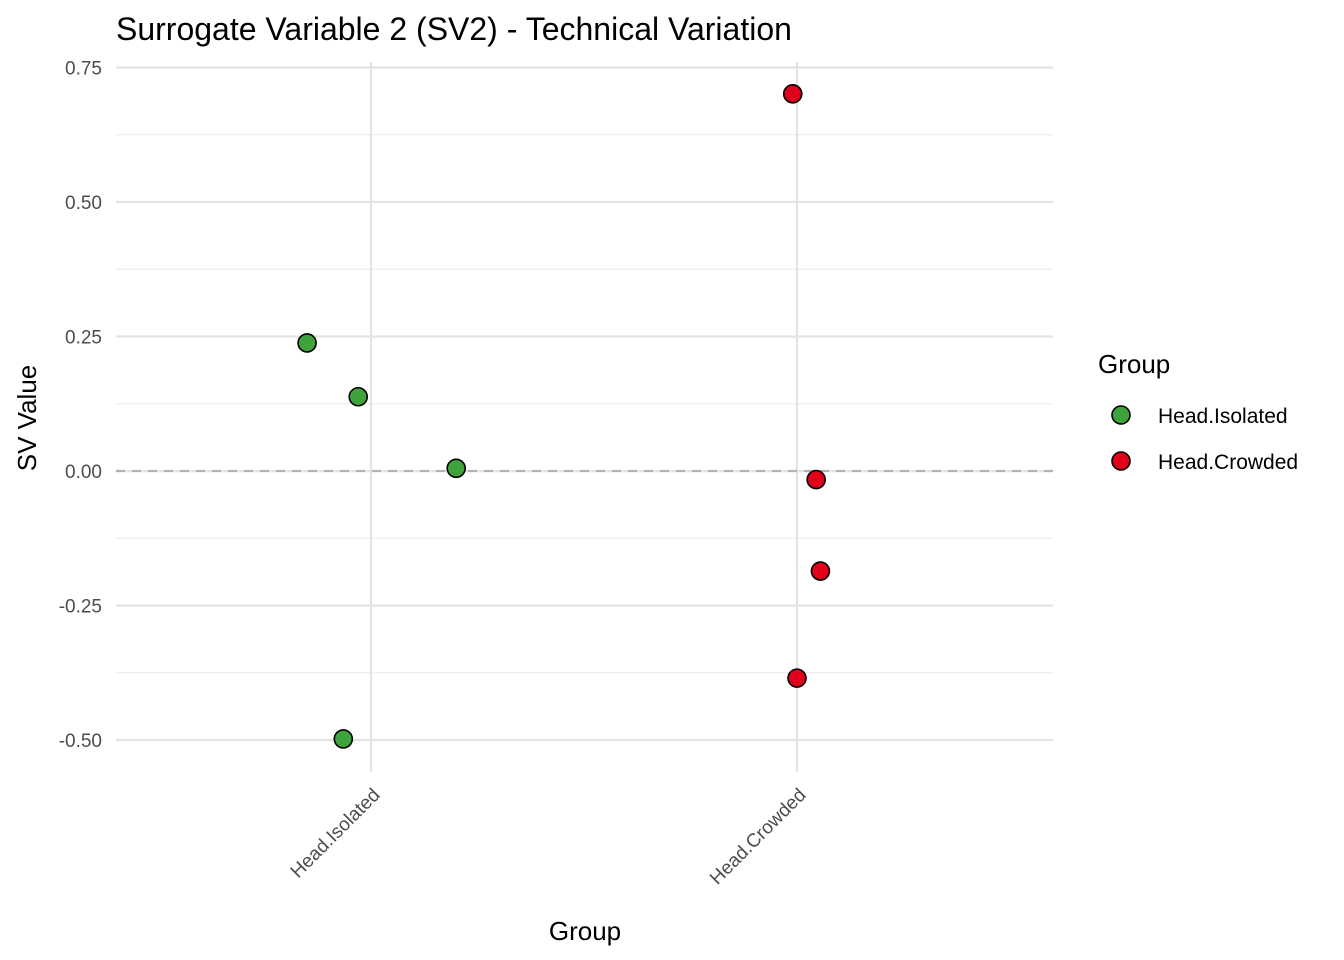 The width and height of the screenshot is (1344, 960). Describe the element at coordinates (83, 472) in the screenshot. I see `y-tick-label: 0.00` at that location.